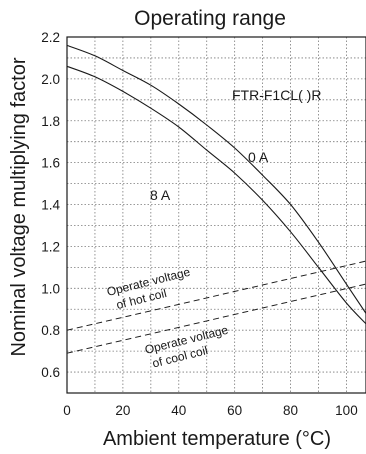 Image resolution: width=366 pixels, height=454 pixels. What do you see at coordinates (50, 163) in the screenshot?
I see `y-tick-label: 1.6` at bounding box center [50, 163].